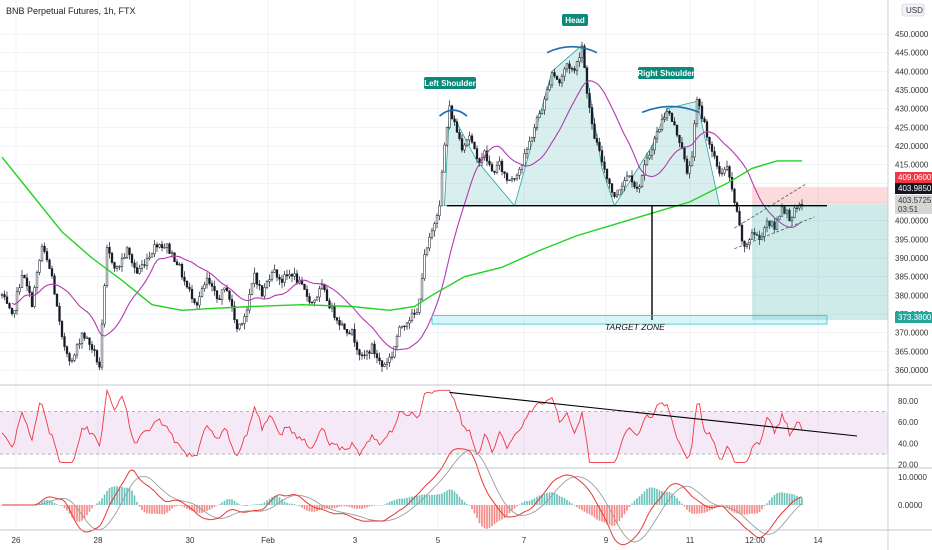 This screenshot has height=550, width=932. Describe the element at coordinates (755, 540) in the screenshot. I see `time-tick-label: 12:00` at that location.